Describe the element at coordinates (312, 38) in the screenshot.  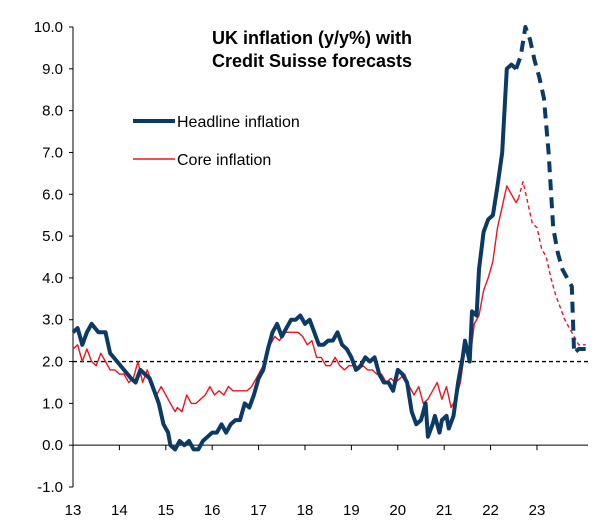
I see `chart-title-line-1: UK inflation (y/y%) with` at that location.